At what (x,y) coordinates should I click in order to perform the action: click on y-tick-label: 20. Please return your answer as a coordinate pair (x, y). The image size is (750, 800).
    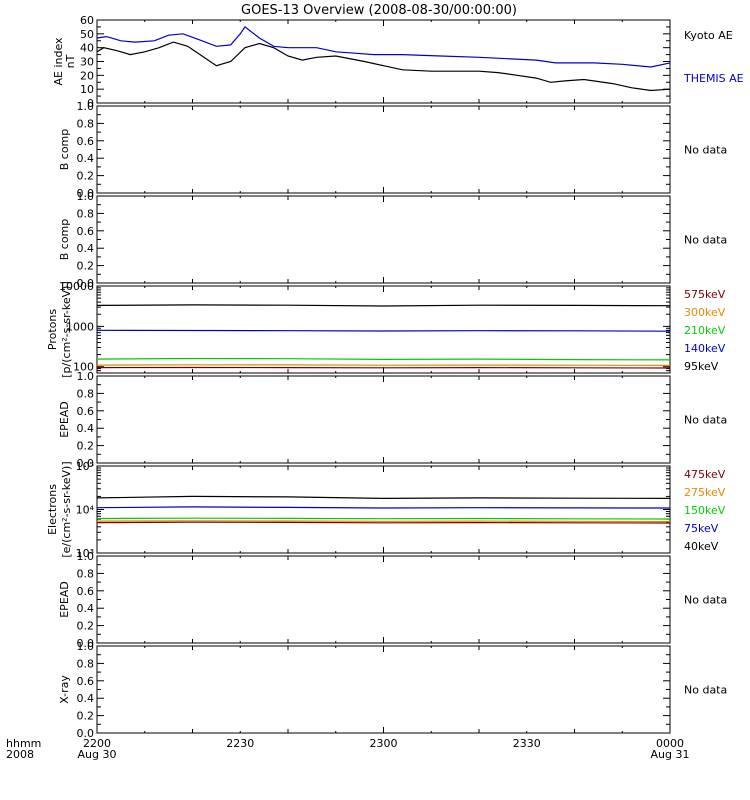
    Looking at the image, I should click on (87, 75).